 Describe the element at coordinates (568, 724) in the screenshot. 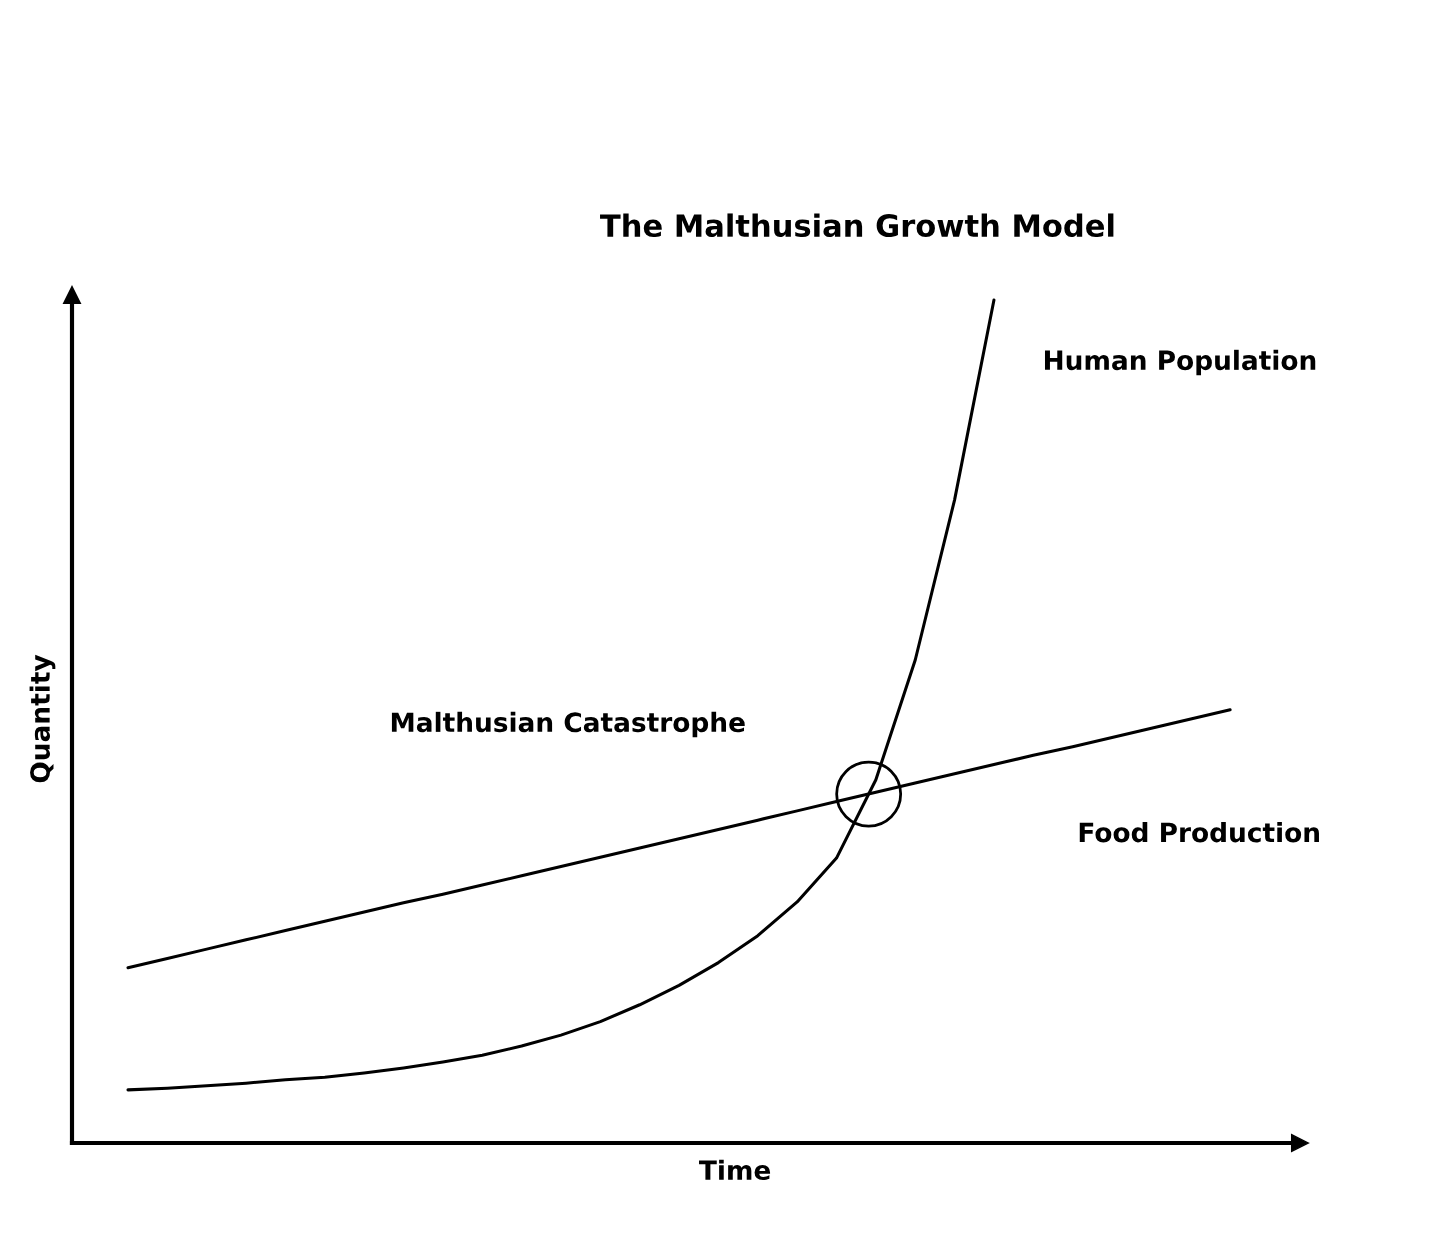

I see `annotation: Malthusian Catastrophe` at that location.